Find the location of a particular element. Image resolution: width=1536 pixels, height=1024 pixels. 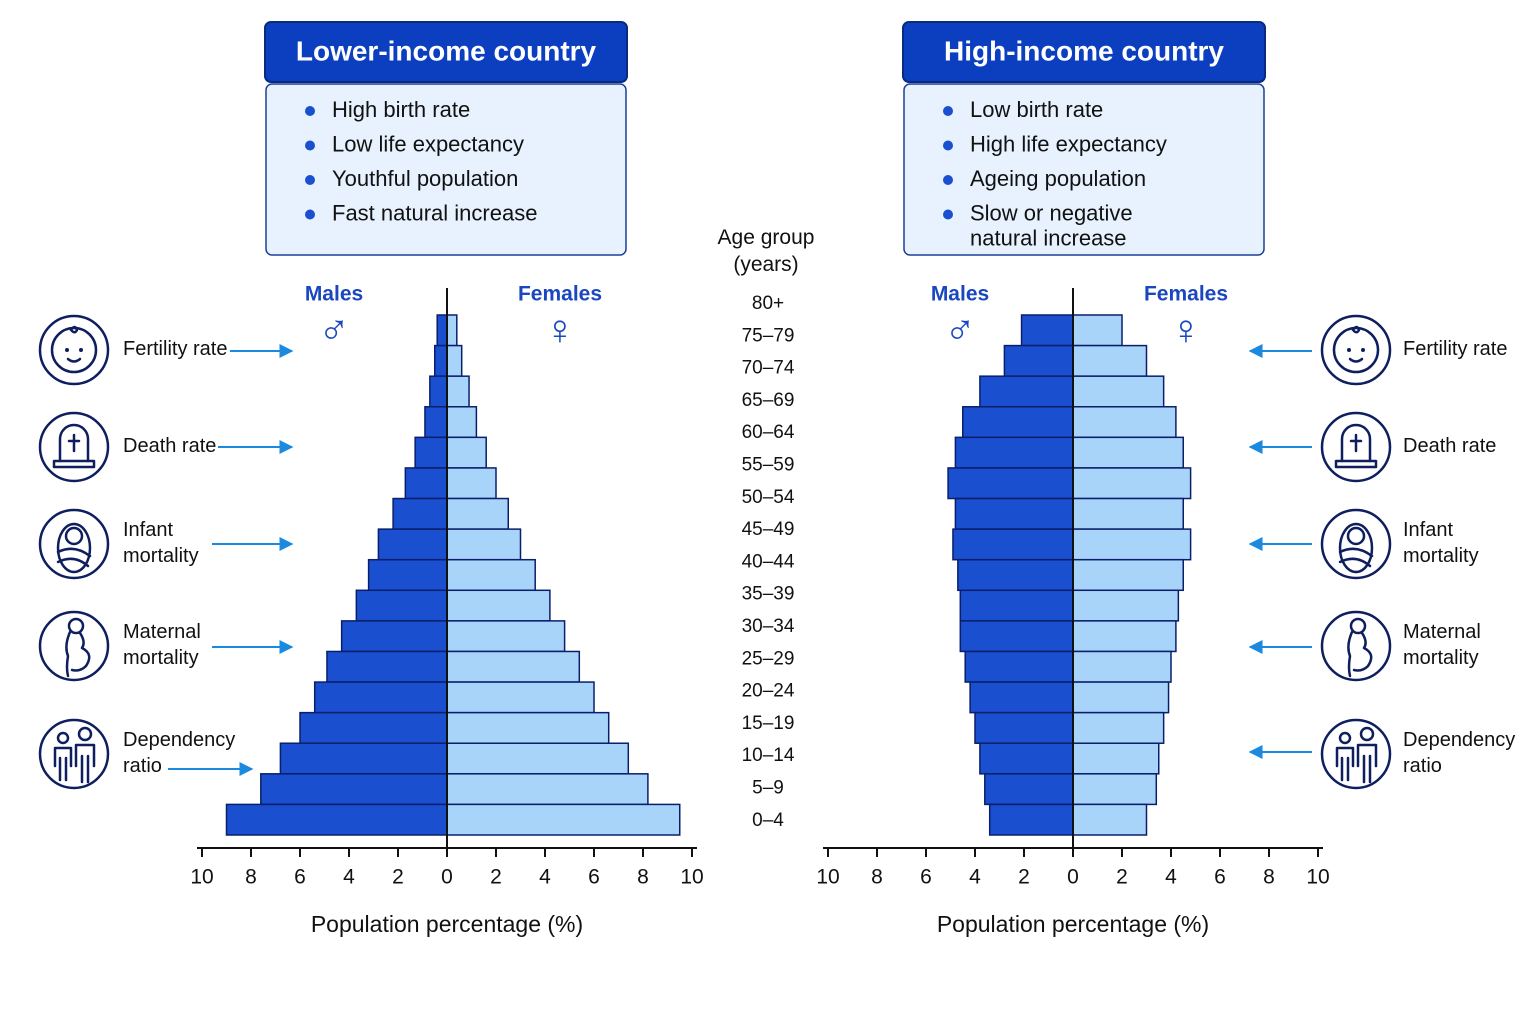

x-tick-label: 8 is located at coordinates (877, 877).